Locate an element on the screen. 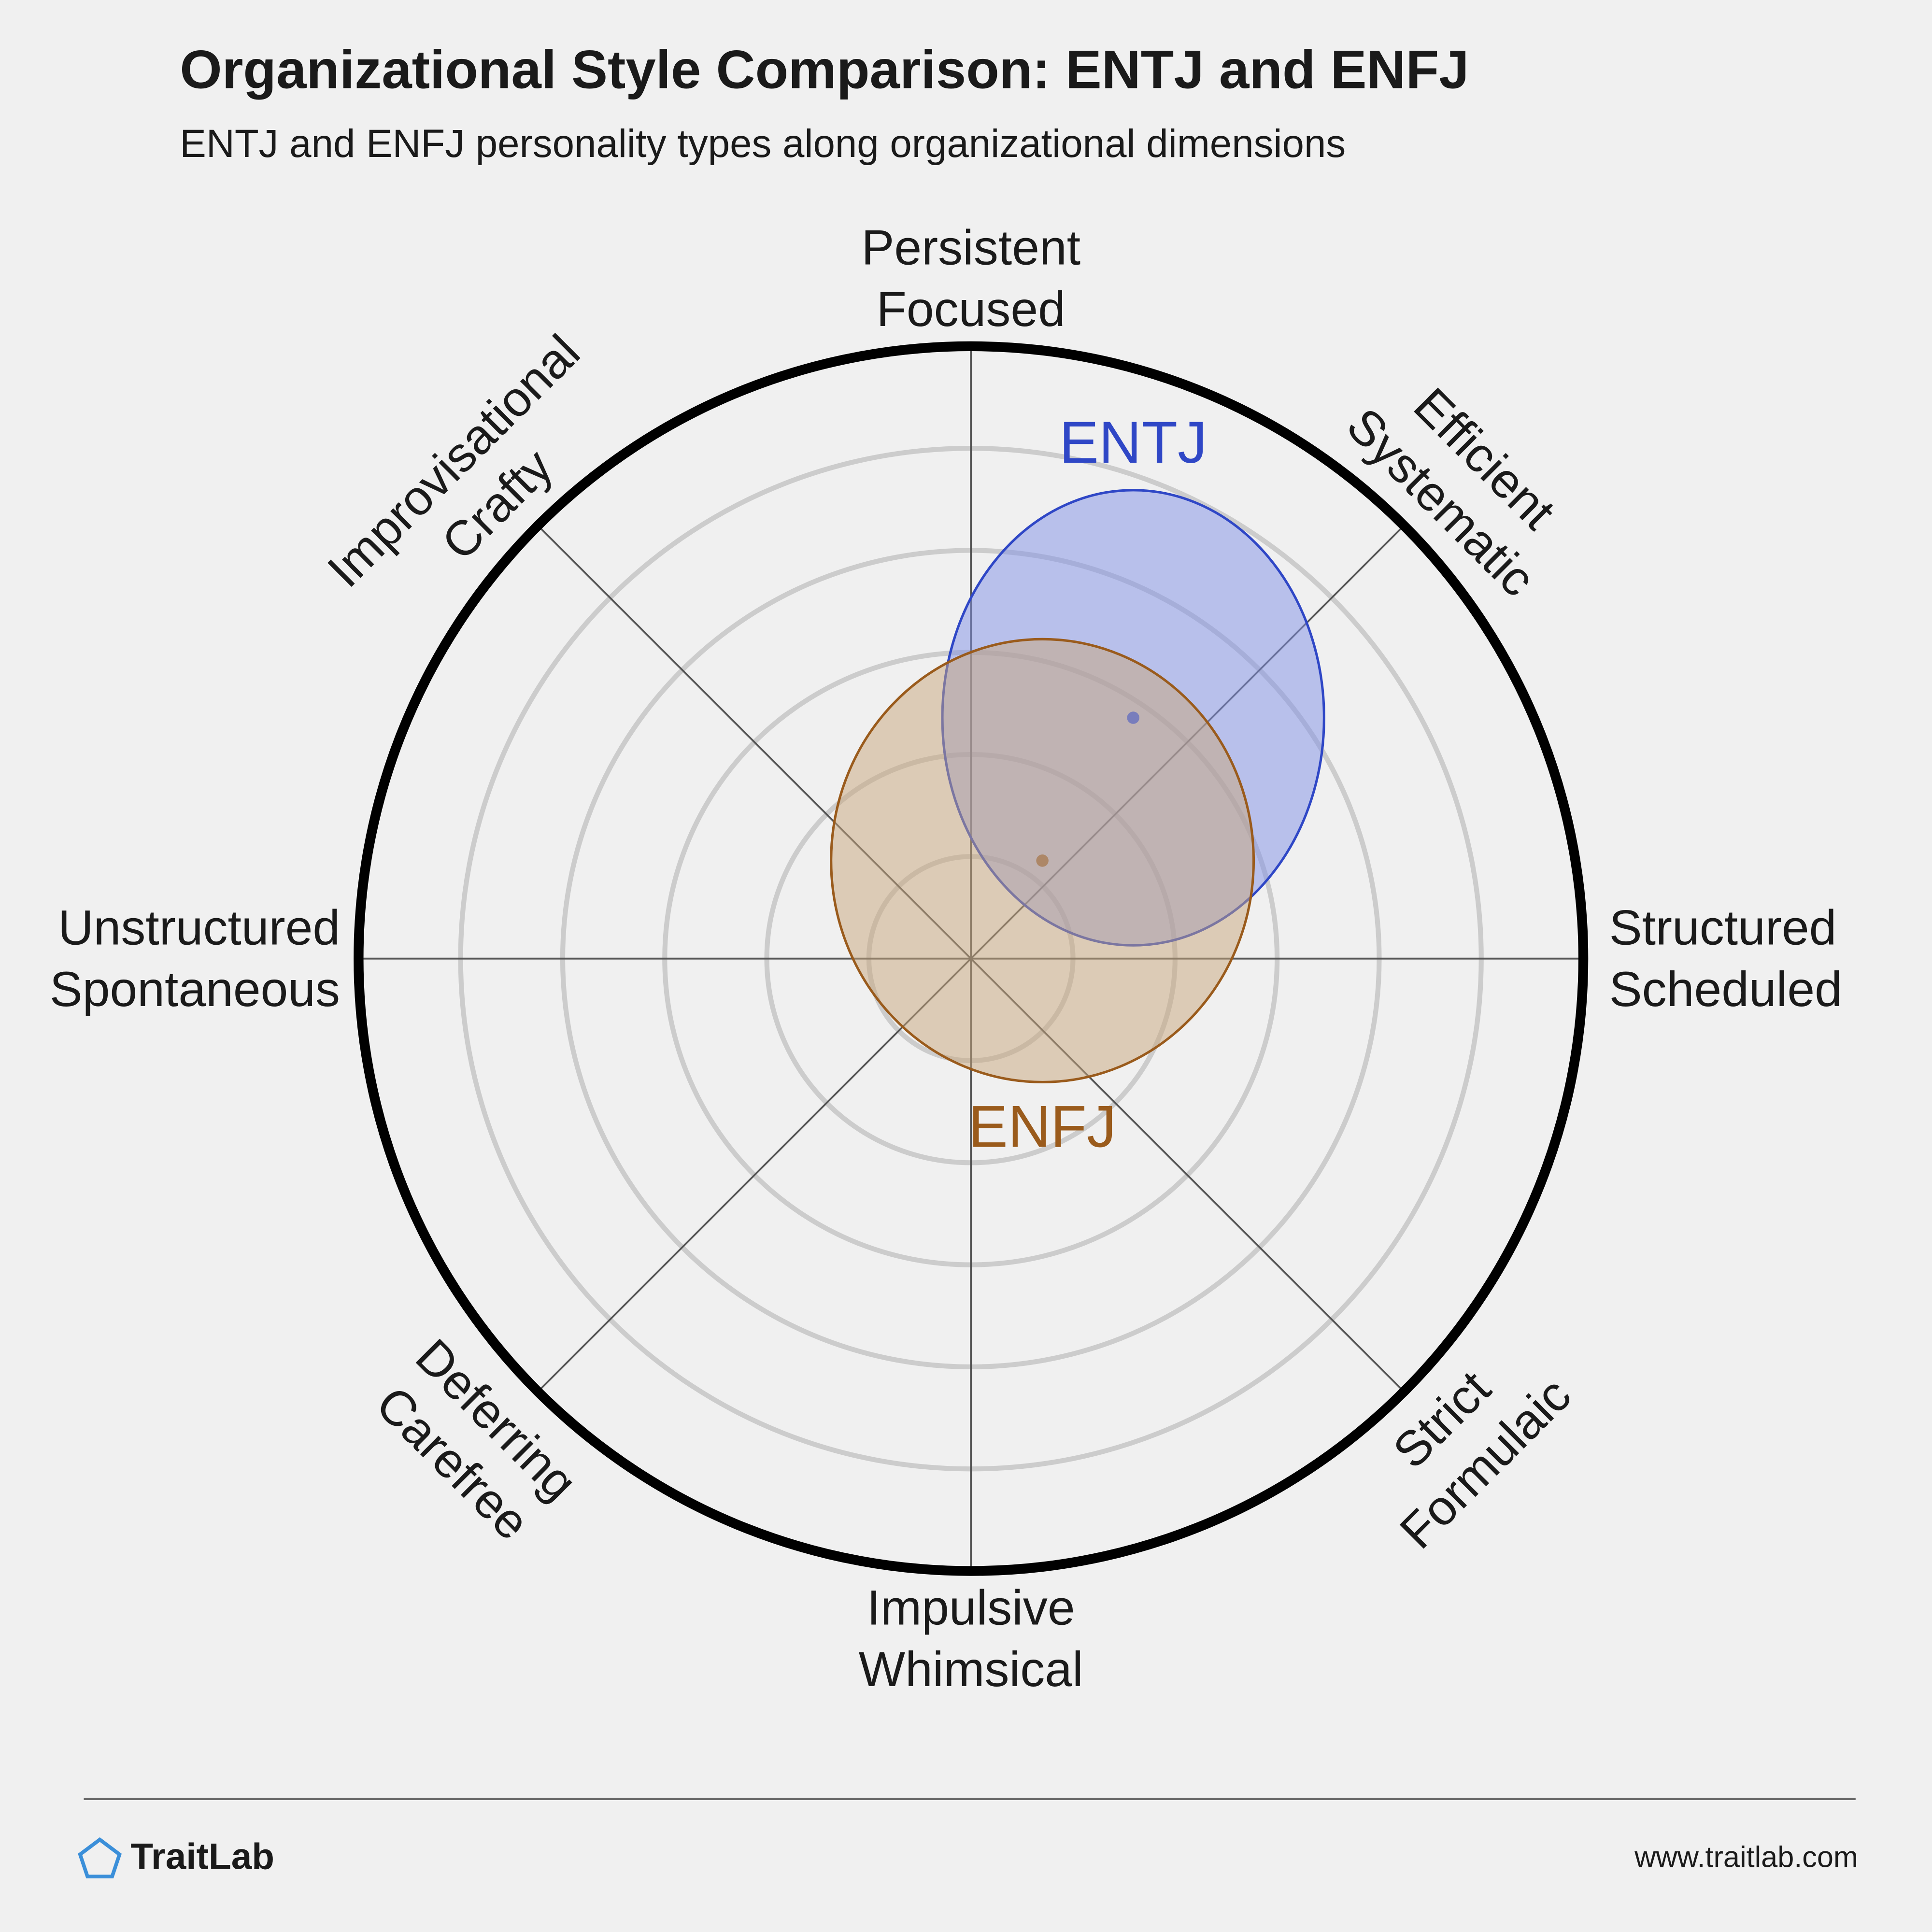  axis-label: Persistent Focused is located at coordinates (970, 278).